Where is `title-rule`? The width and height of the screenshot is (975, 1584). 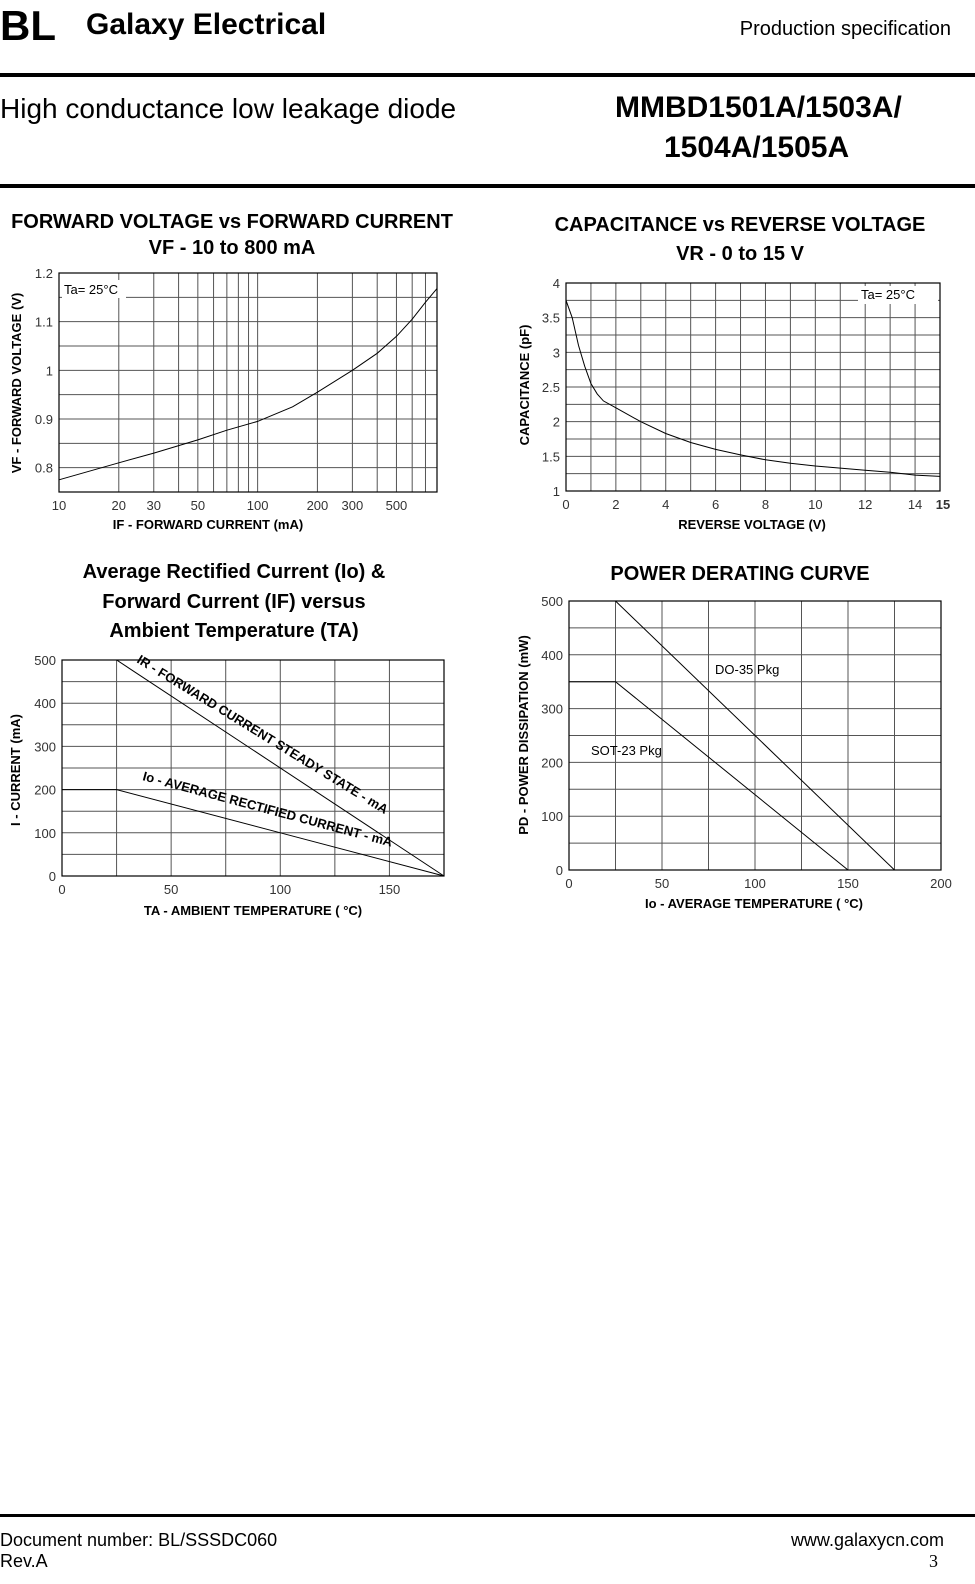
title-rule is located at coordinates (487, 186).